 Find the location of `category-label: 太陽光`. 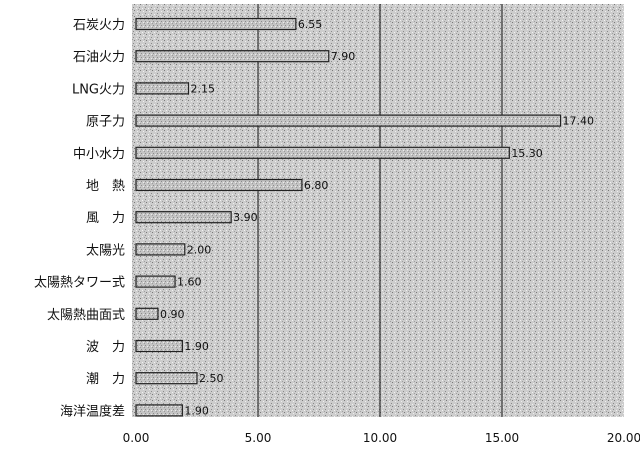

category-label: 太陽光 is located at coordinates (105, 250).